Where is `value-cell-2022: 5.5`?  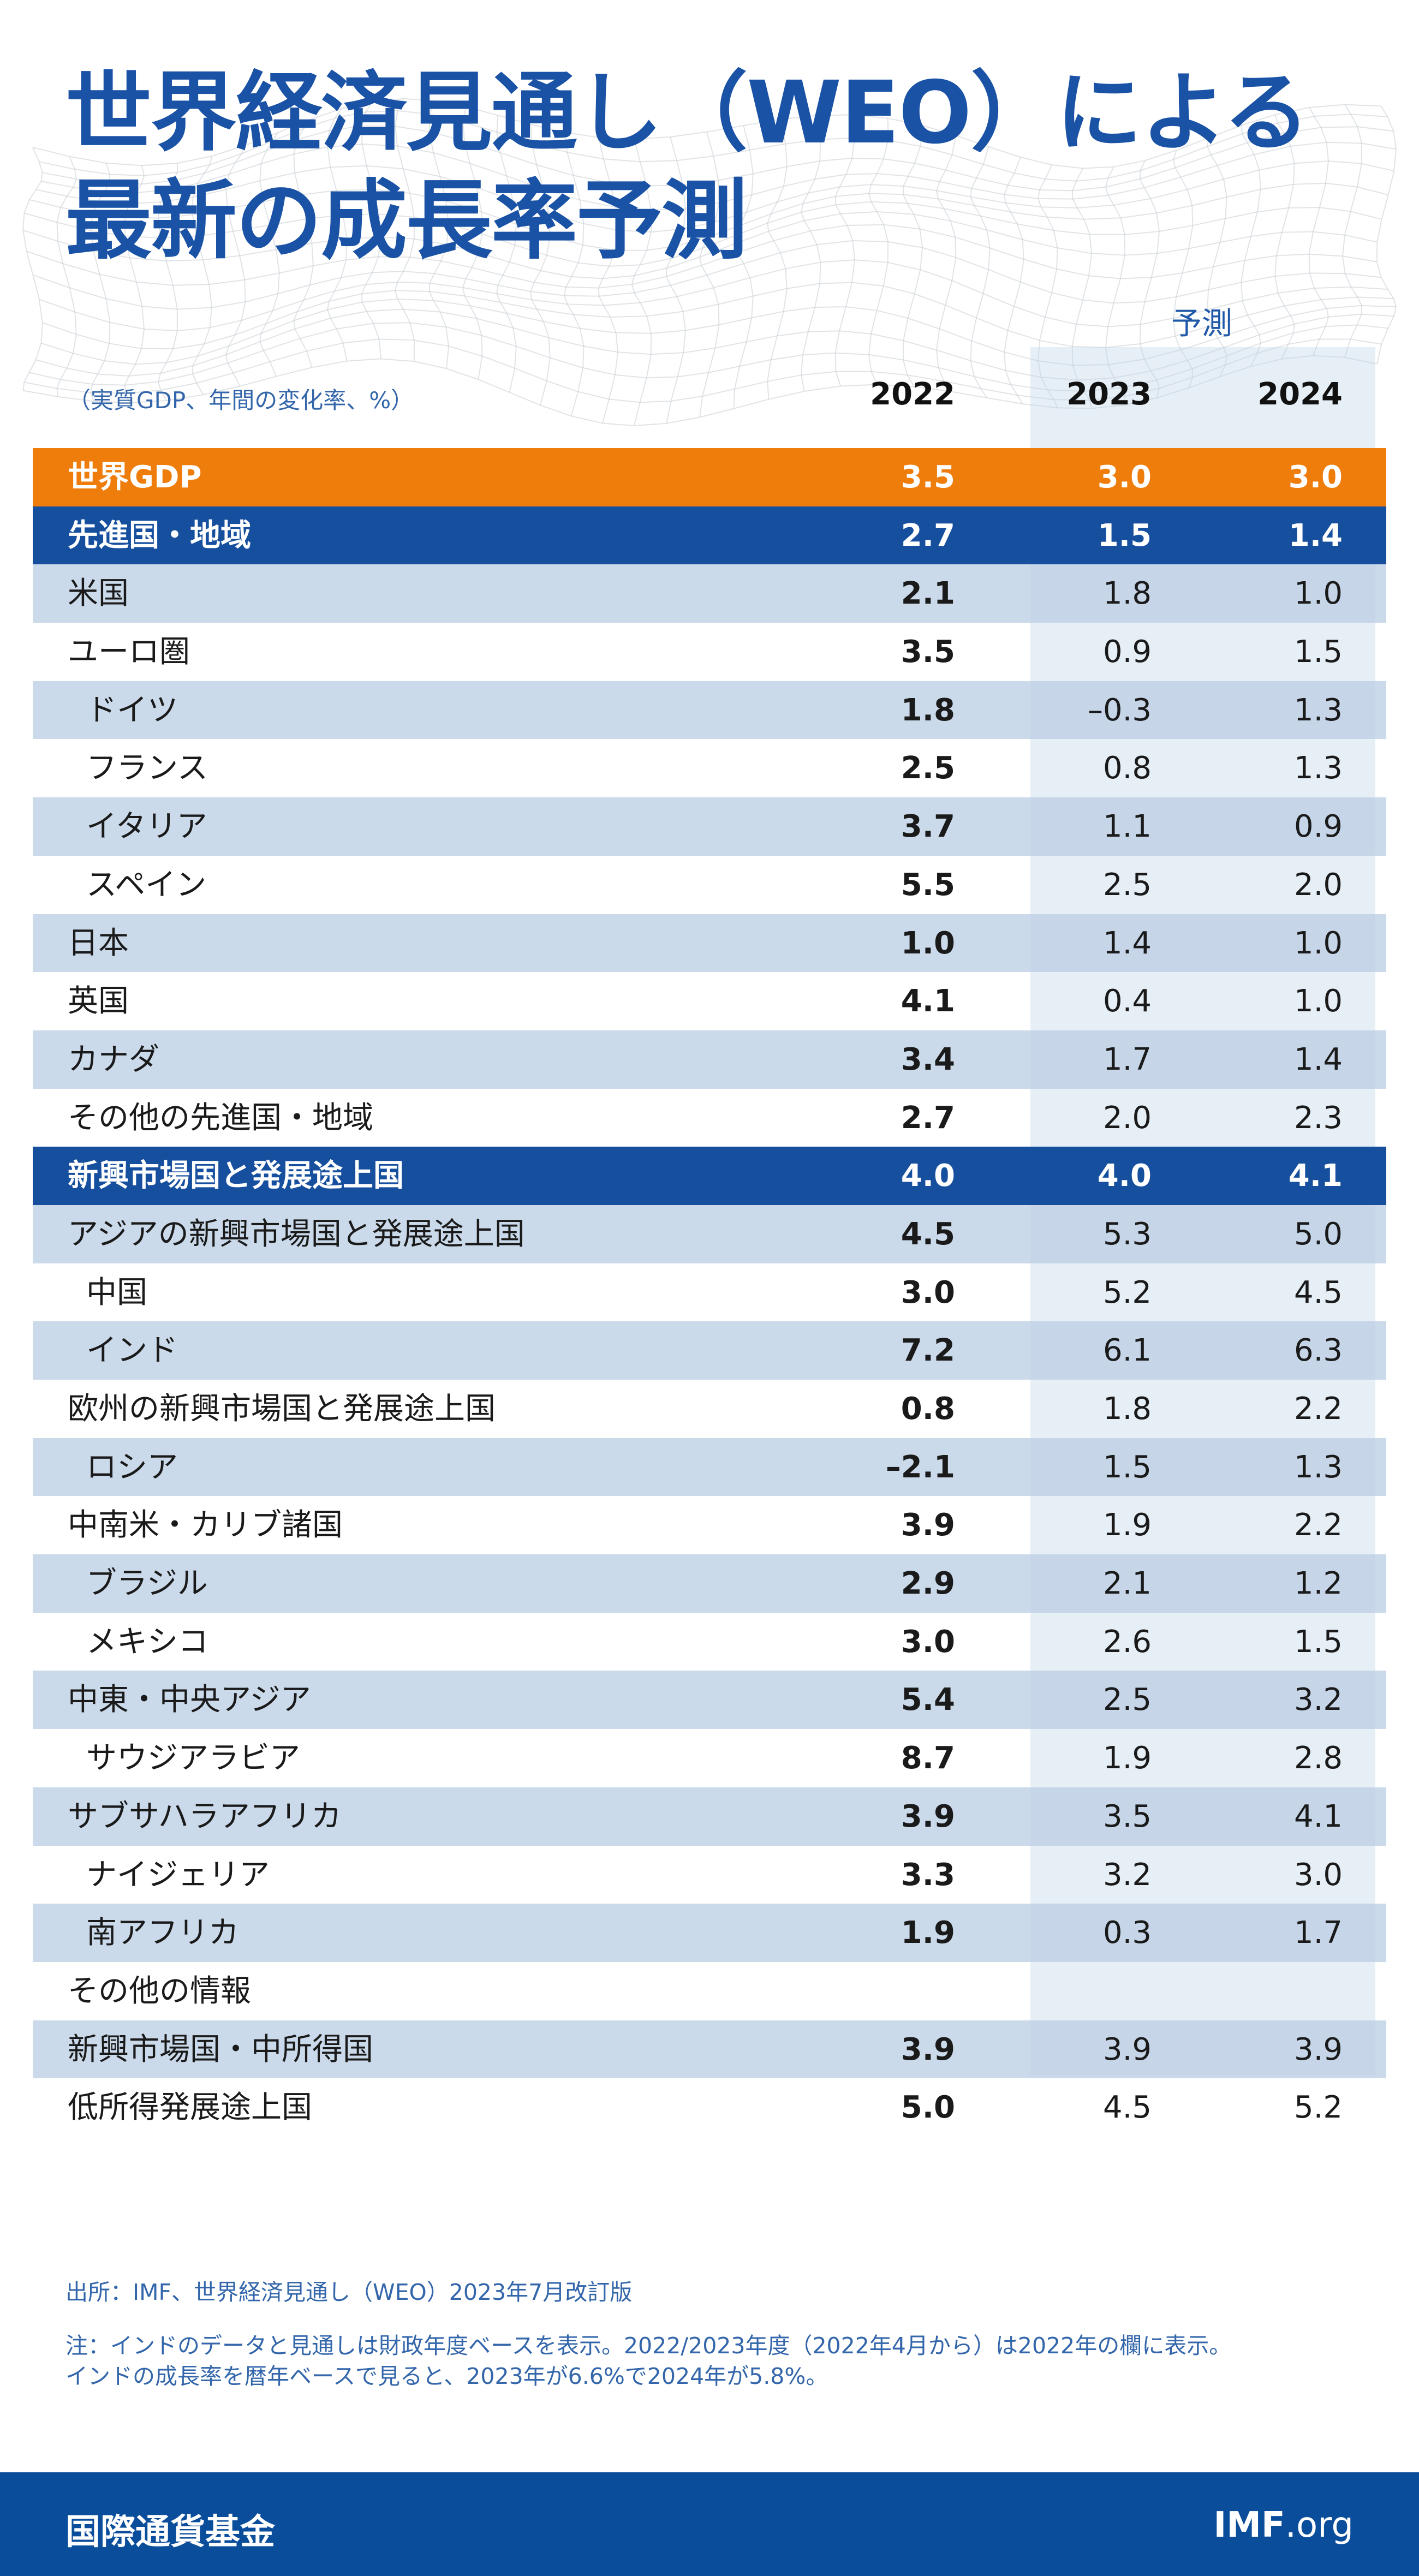
value-cell-2022: 5.5 is located at coordinates (928, 885).